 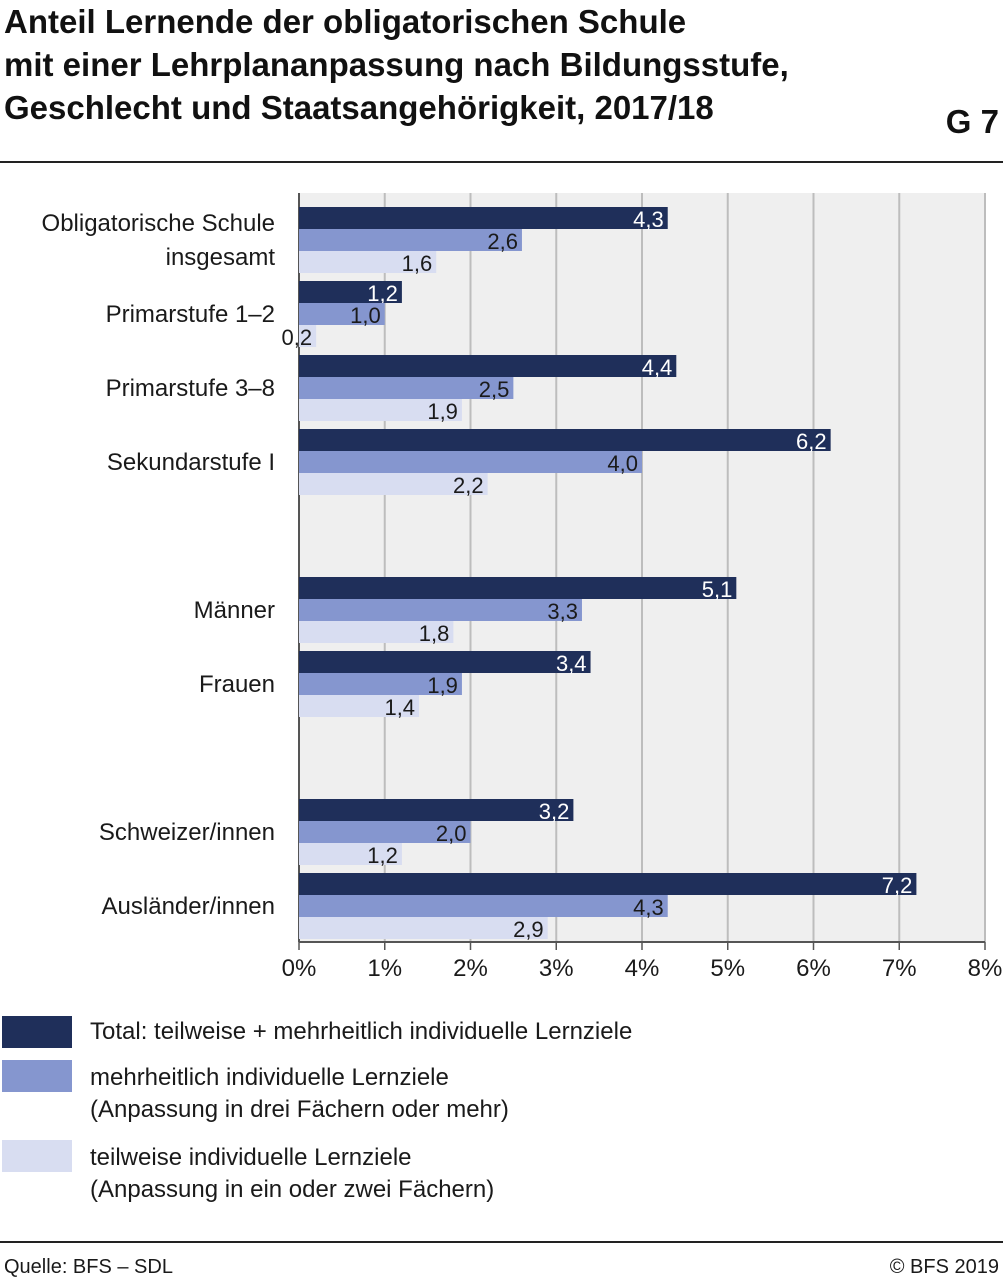 I want to click on legend-swatch-teilweise, so click(x=37, y=1156).